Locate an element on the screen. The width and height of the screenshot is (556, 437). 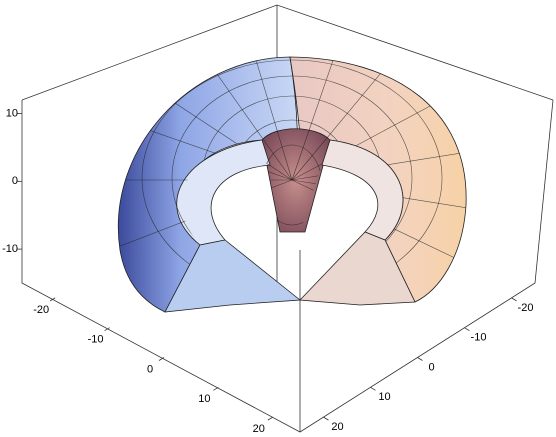
x-tick-label: 20 is located at coordinates (259, 429).